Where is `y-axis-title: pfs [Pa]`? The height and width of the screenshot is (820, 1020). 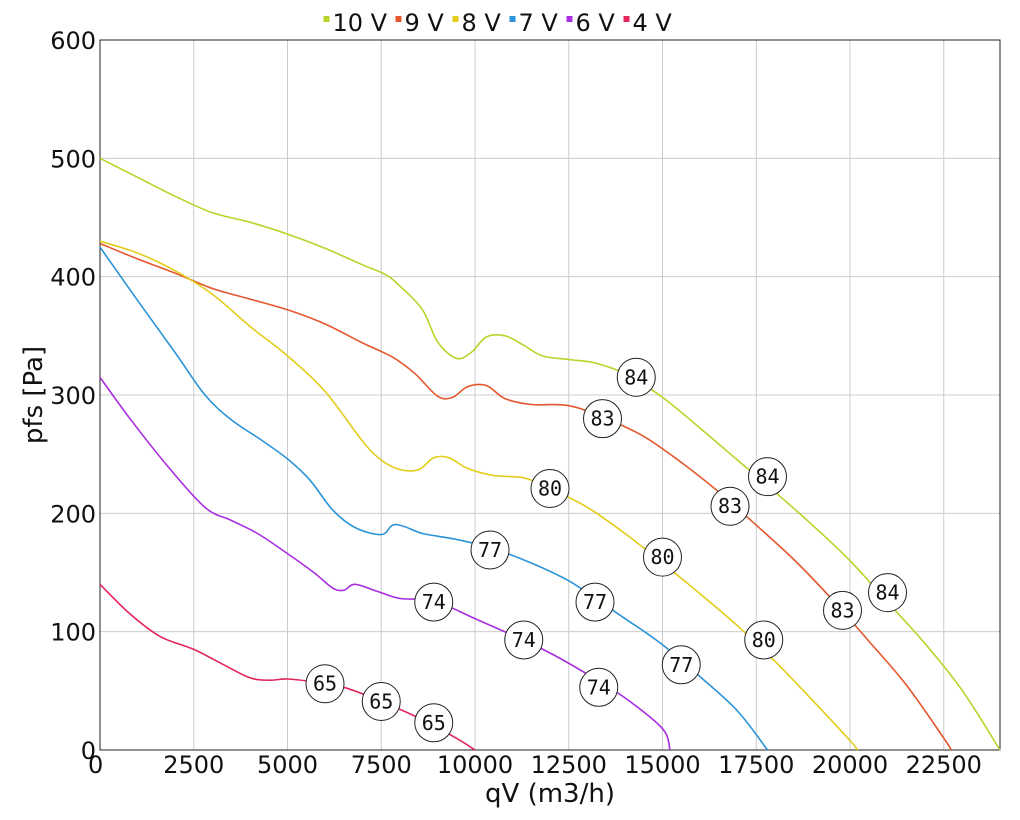 y-axis-title: pfs [Pa] is located at coordinates (34, 395).